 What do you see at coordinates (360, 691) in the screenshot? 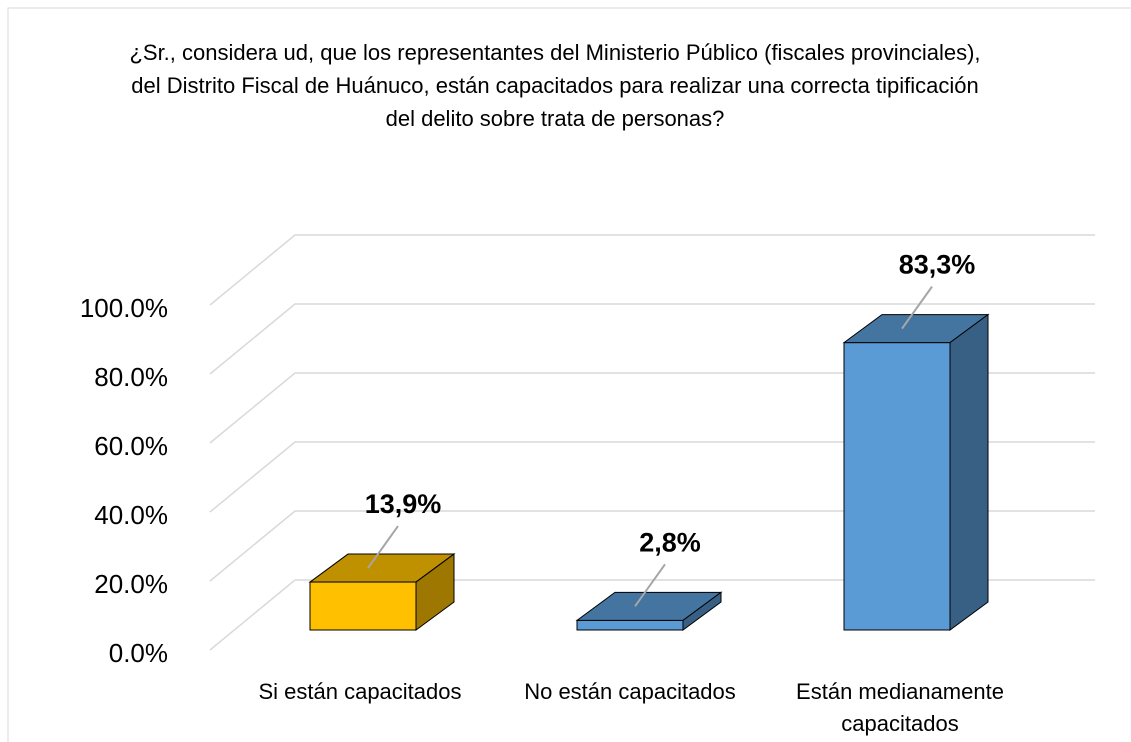
I see `x-tick-label: Si están capacitados` at bounding box center [360, 691].